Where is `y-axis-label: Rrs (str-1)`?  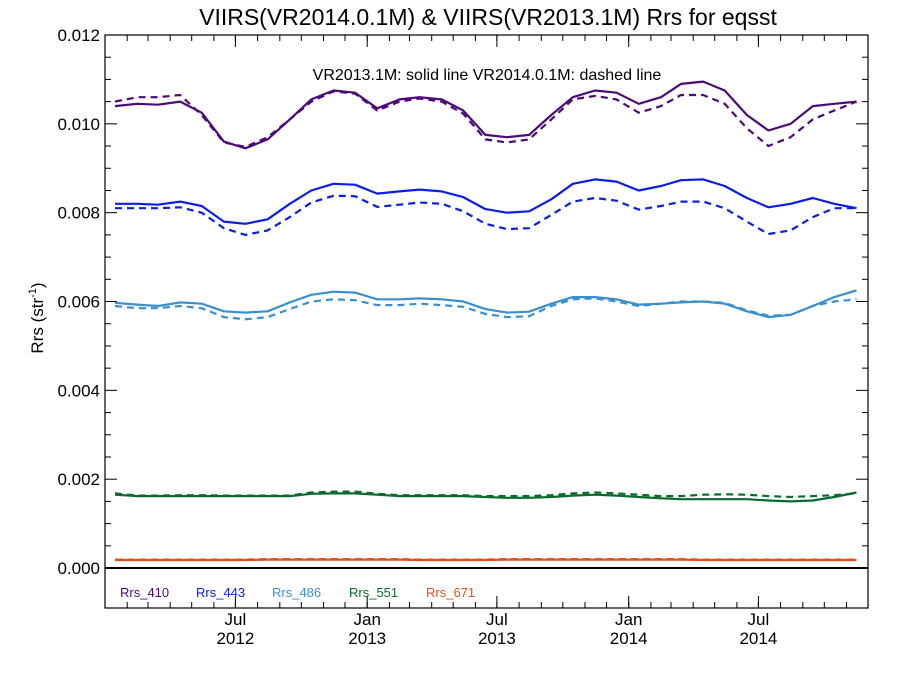 y-axis-label: Rrs (str-1) is located at coordinates (37, 317).